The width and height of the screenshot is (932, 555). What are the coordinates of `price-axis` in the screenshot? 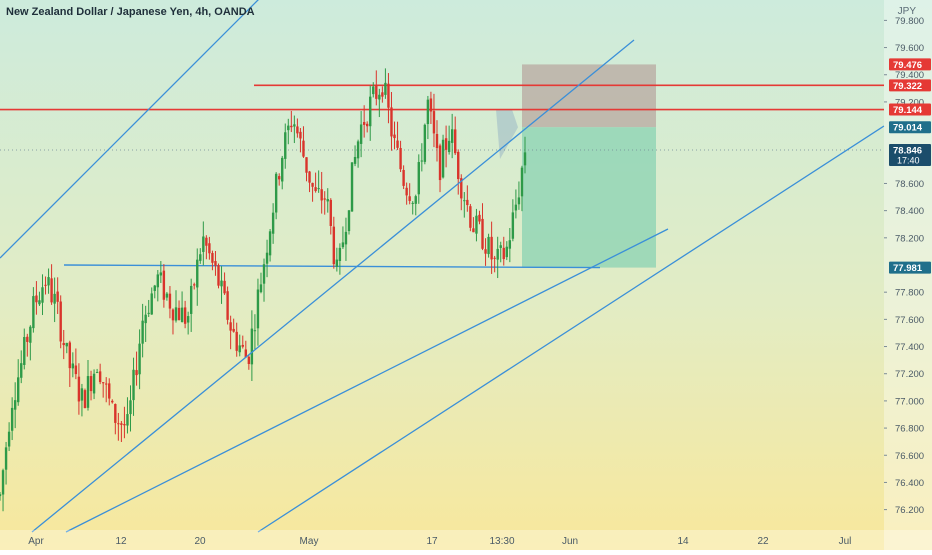 It's located at (908, 275).